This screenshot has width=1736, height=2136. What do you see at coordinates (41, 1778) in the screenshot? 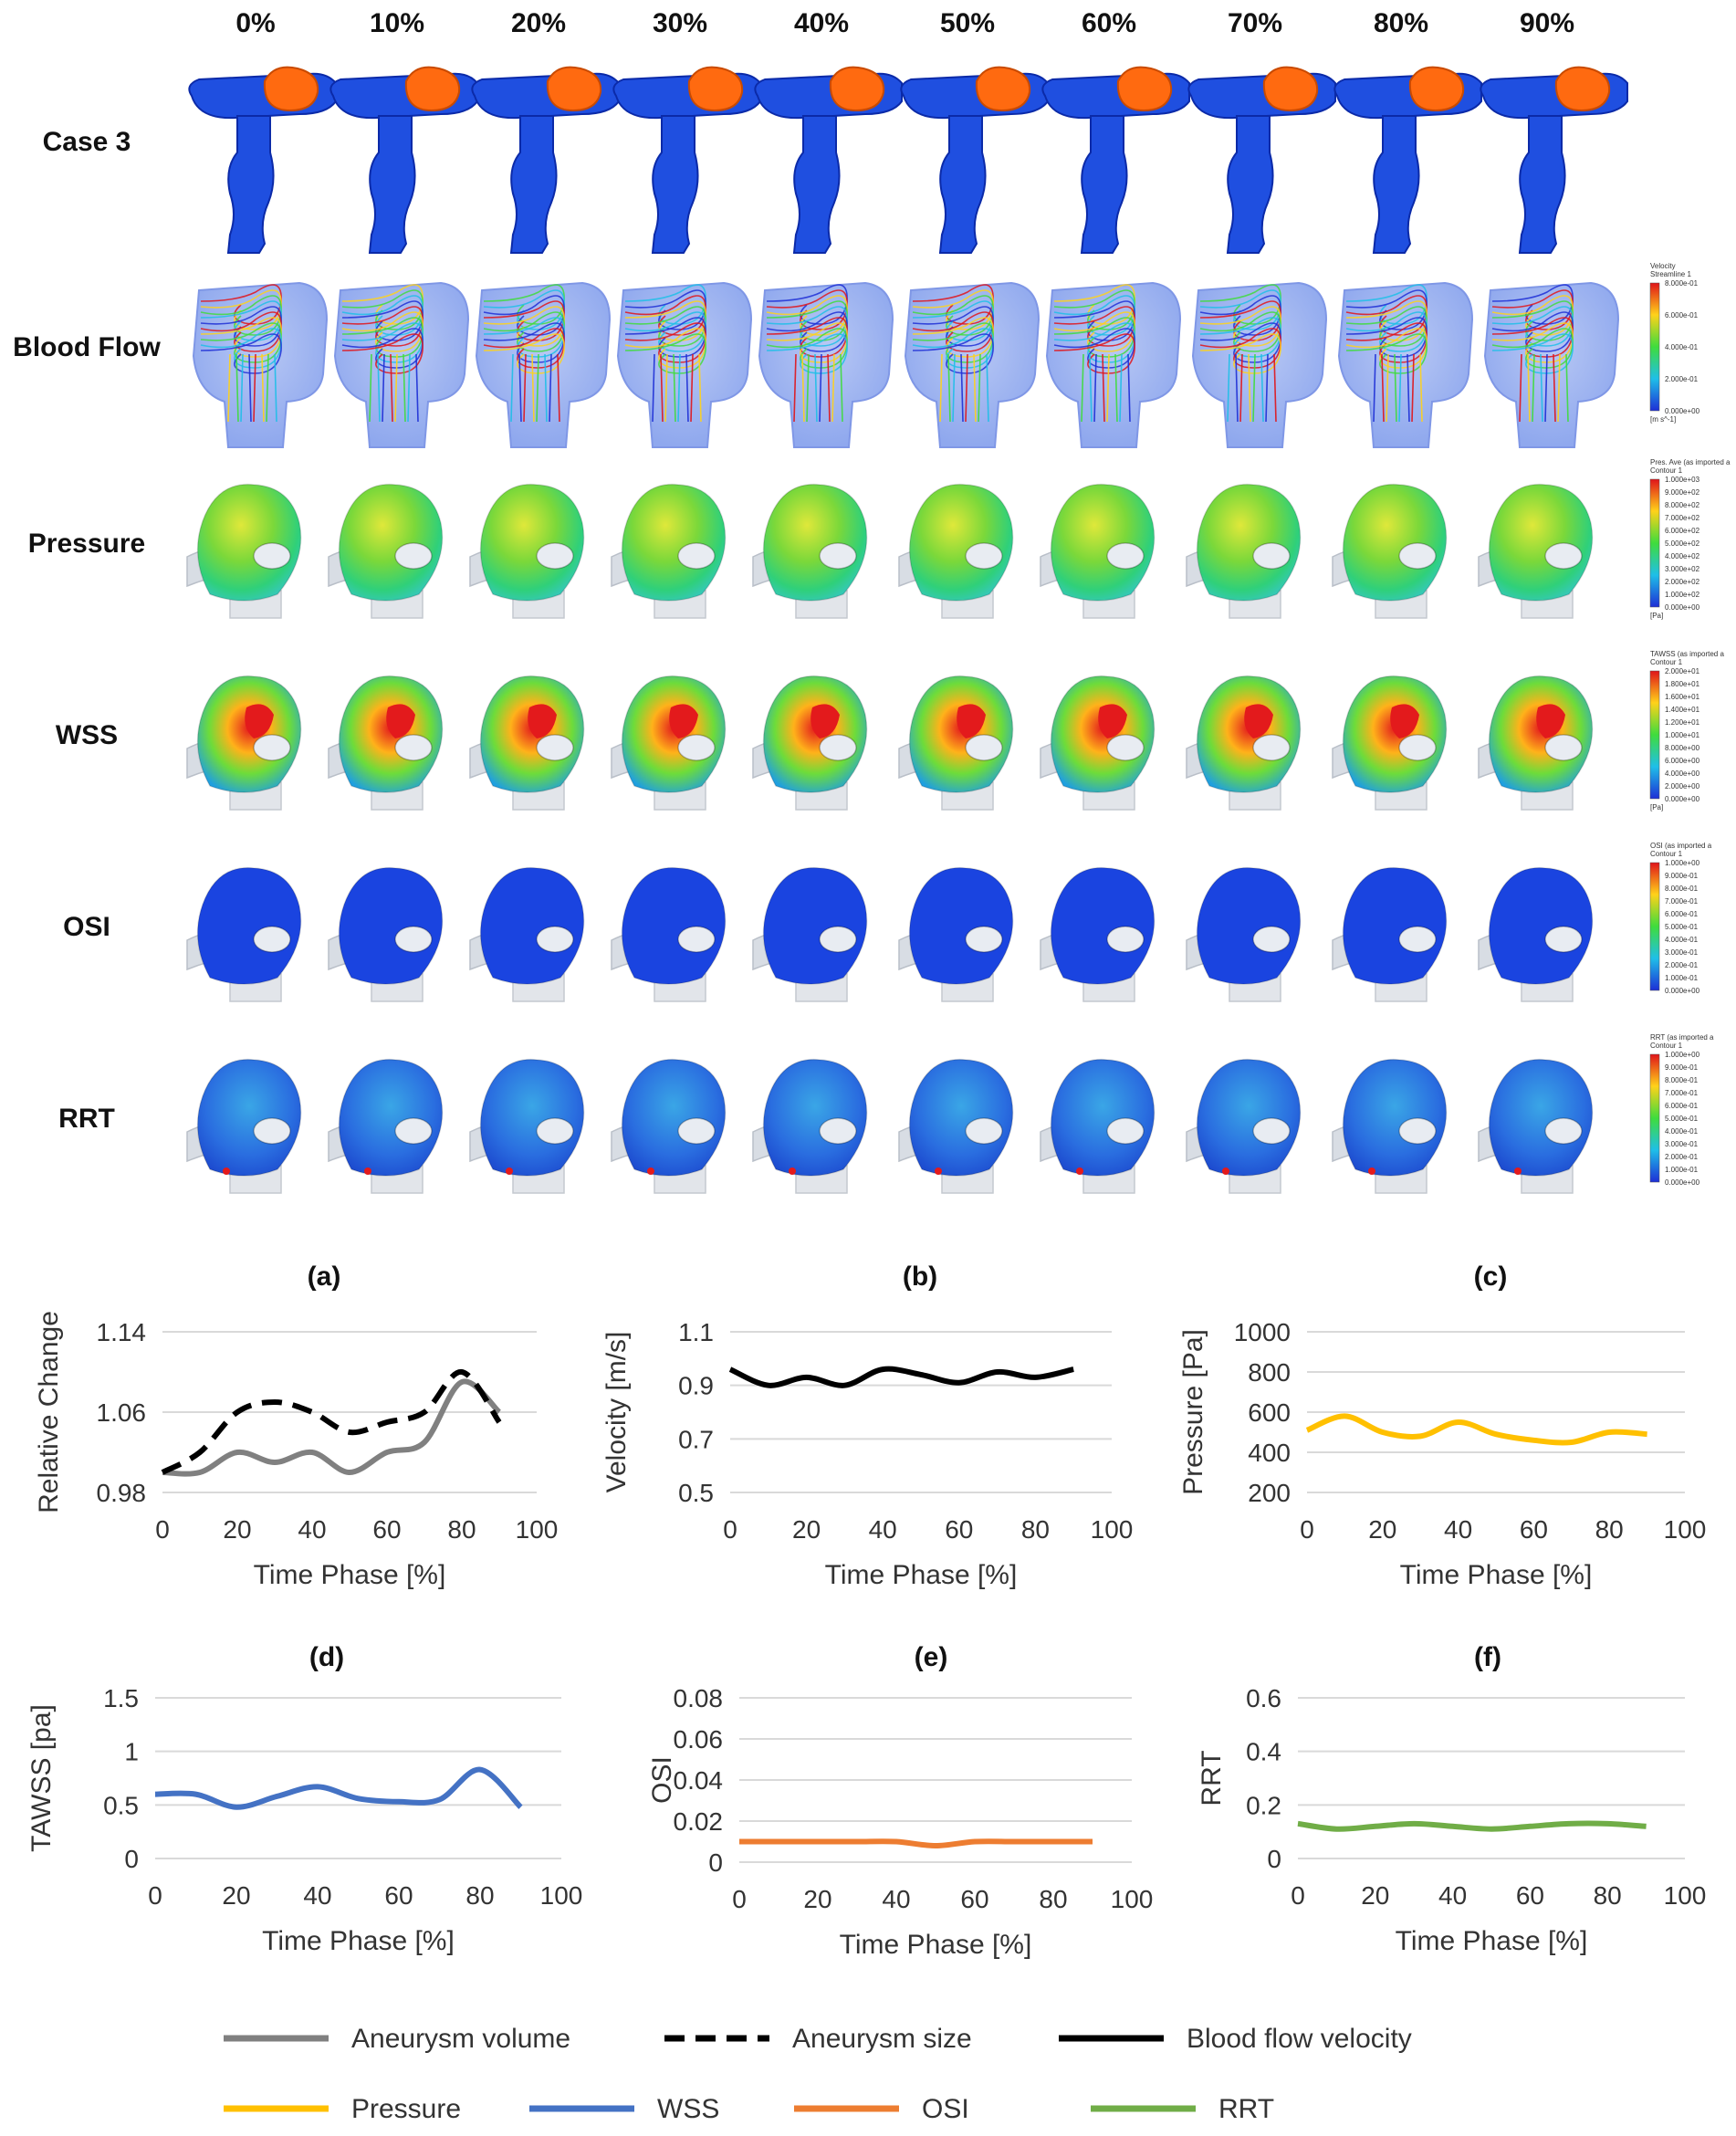
I see `y-axis-label: TAWSS [pa]` at bounding box center [41, 1778].